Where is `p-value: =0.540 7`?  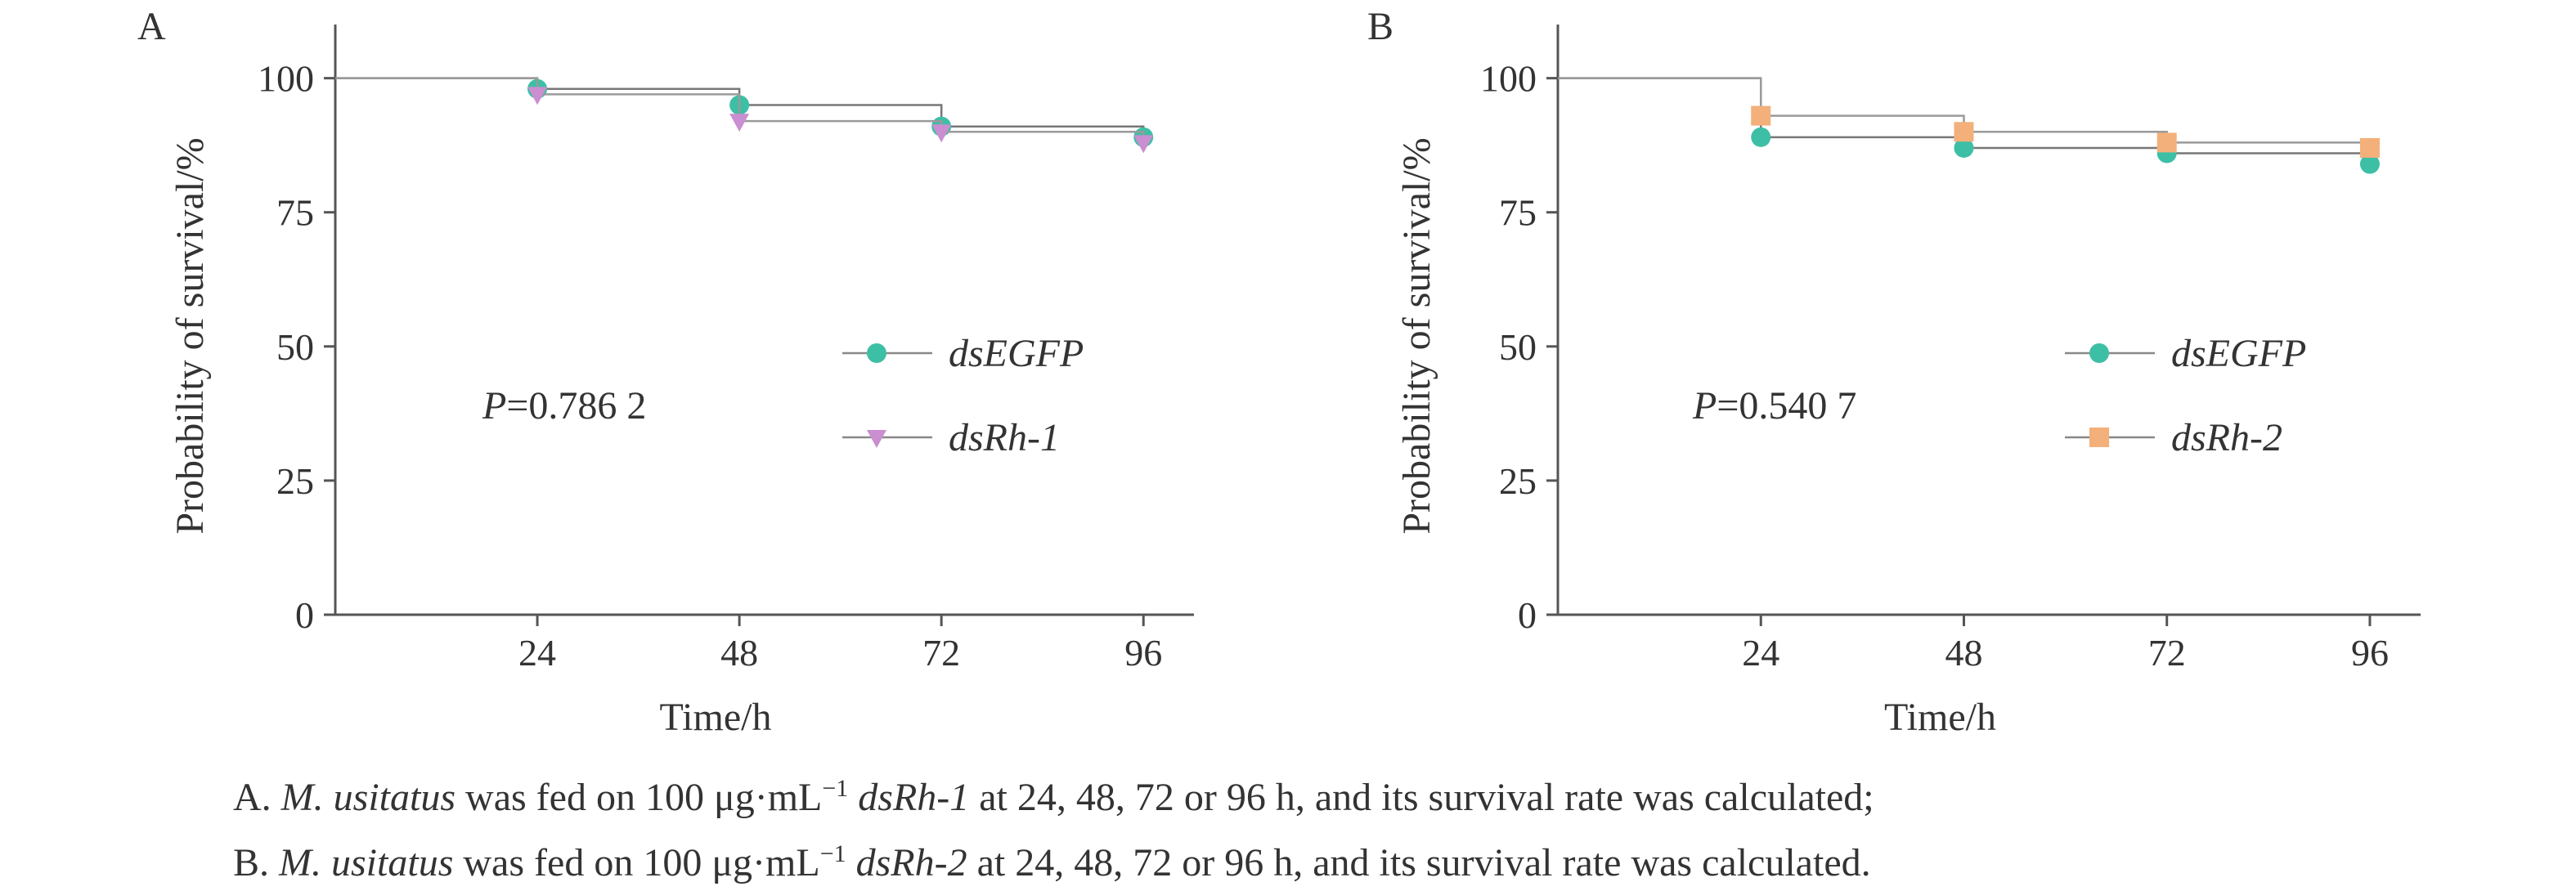
p-value: =0.540 7 is located at coordinates (1786, 406).